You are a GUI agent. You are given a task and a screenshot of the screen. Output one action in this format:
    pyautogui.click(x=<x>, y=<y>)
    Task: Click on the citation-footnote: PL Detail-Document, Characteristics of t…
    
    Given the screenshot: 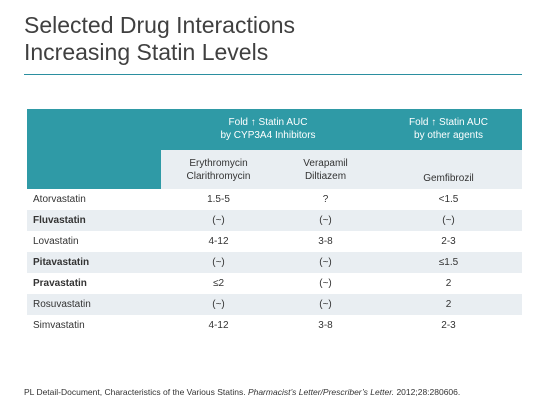 What is the action you would take?
    pyautogui.click(x=242, y=392)
    